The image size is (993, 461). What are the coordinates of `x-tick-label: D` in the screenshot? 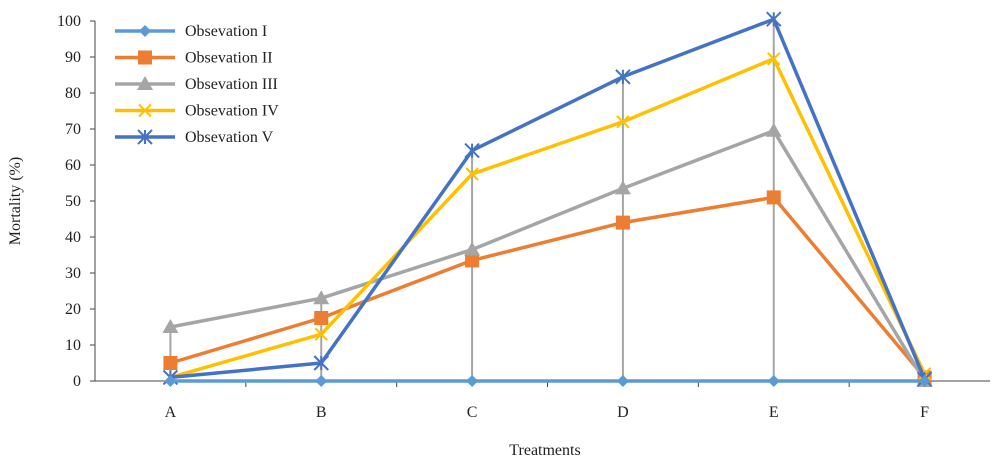 It's located at (623, 412).